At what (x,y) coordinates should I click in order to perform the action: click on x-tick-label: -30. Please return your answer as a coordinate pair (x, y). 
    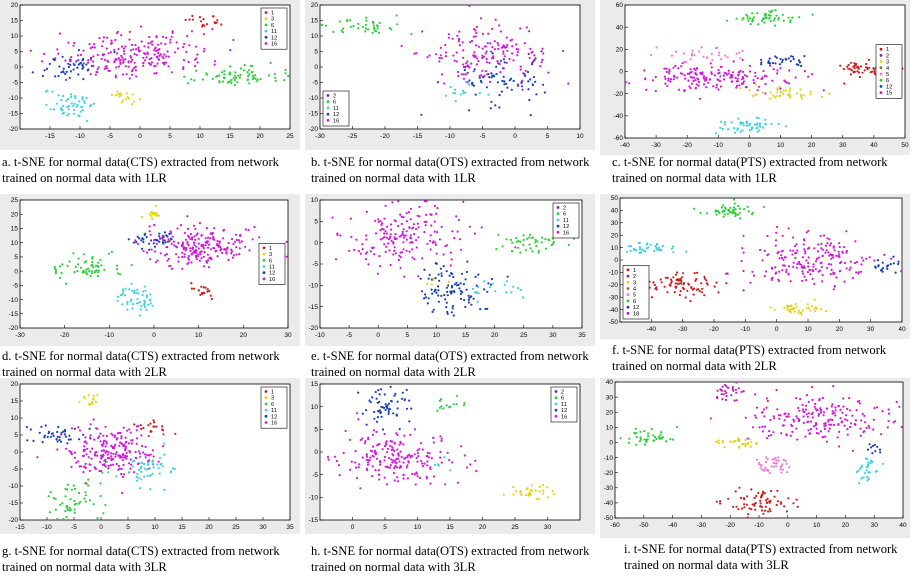
    Looking at the image, I should click on (20, 335).